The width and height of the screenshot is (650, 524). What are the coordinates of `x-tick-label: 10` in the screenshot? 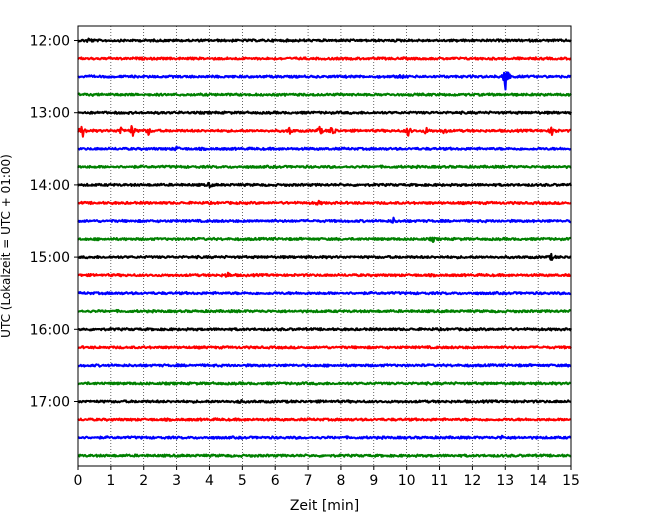 It's located at (407, 481).